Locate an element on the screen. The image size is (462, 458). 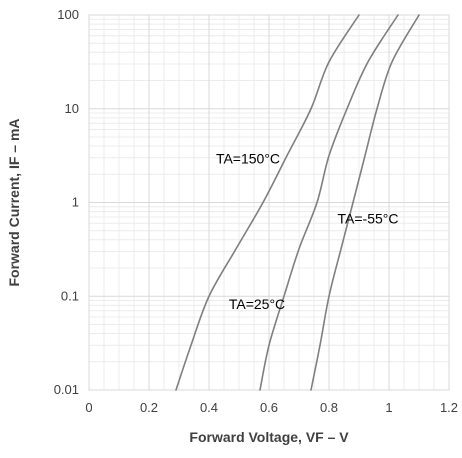
y-tick-label: 0.1 is located at coordinates (70, 295).